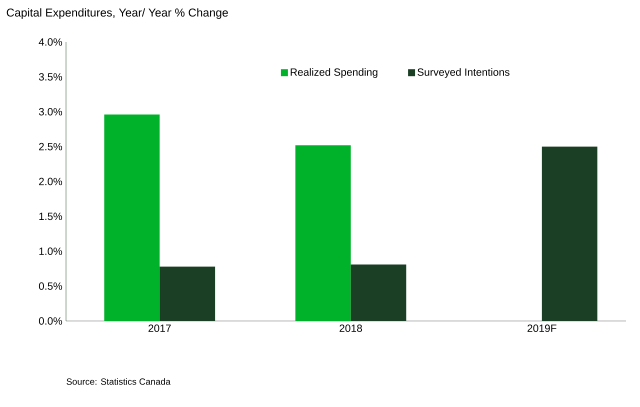  Describe the element at coordinates (50, 216) in the screenshot. I see `y-tick-label: 1.5%` at that location.